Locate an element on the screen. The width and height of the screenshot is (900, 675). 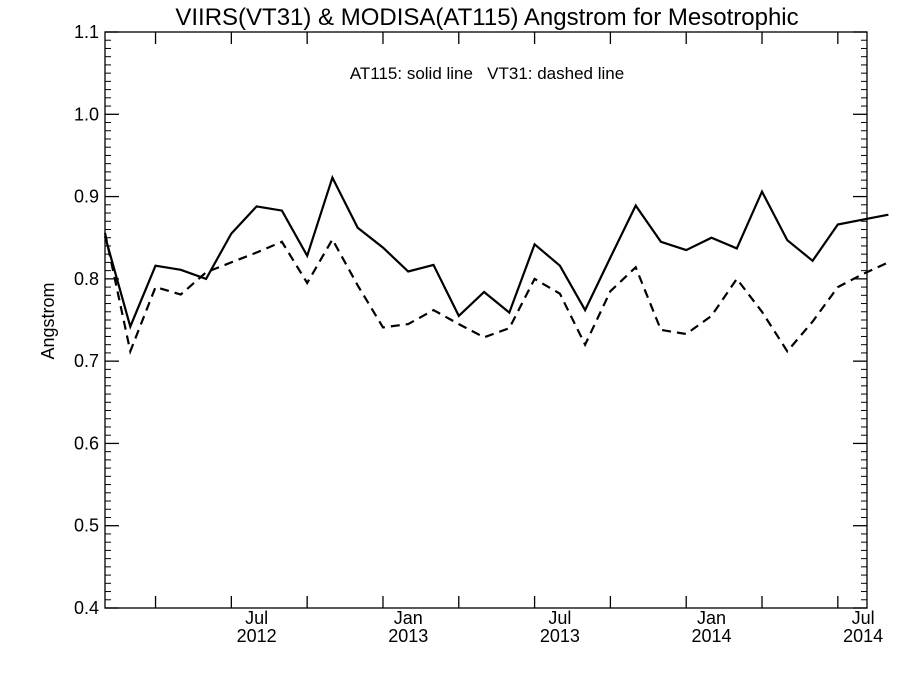
y-tick-label: 0.9 is located at coordinates (86, 197).